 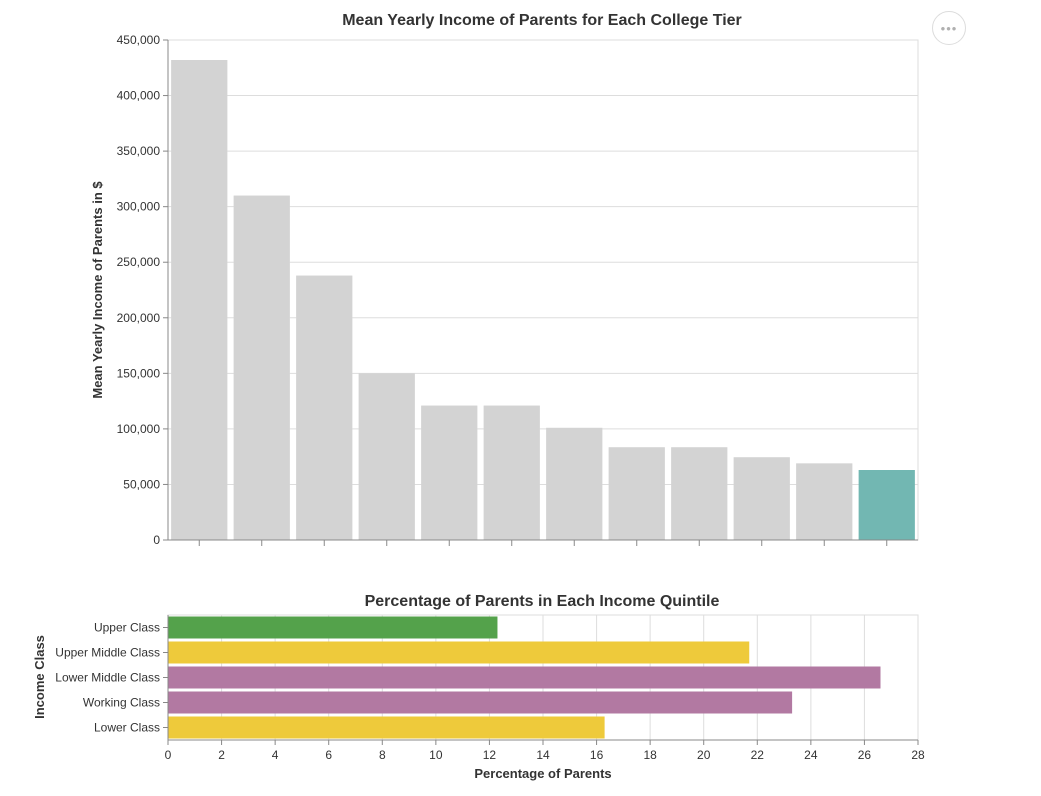 What do you see at coordinates (758, 755) in the screenshot?
I see `bottom-x-tick-label: 22` at bounding box center [758, 755].